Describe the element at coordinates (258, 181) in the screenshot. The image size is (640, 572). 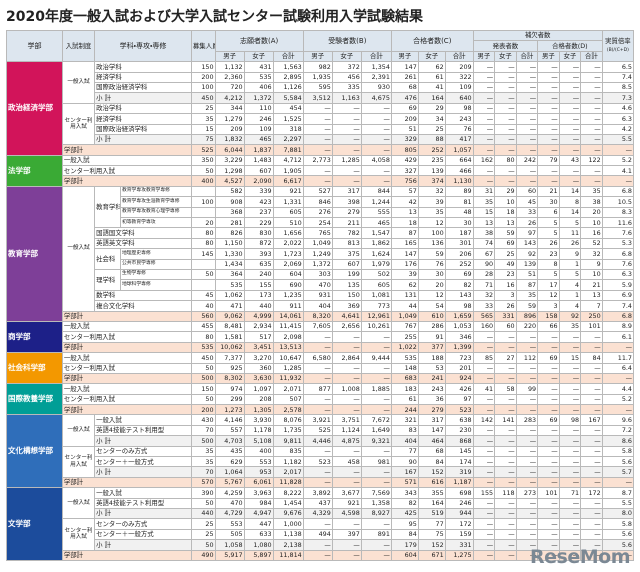
I see `data-cell: 2,090` at that location.